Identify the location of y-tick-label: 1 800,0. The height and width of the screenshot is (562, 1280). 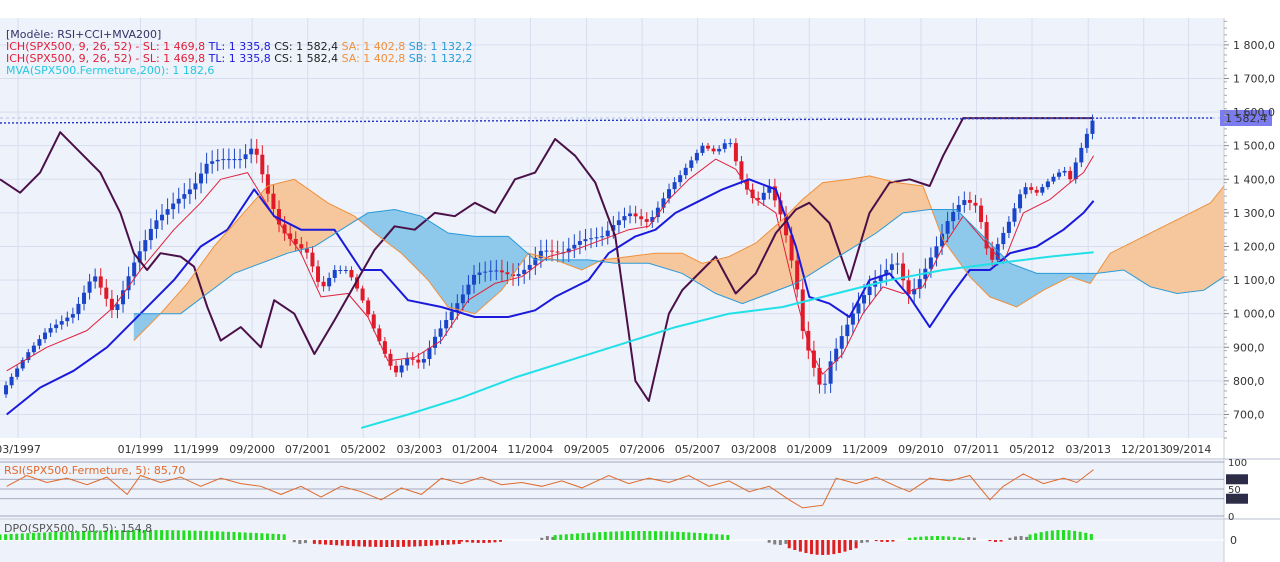
(1254, 45).